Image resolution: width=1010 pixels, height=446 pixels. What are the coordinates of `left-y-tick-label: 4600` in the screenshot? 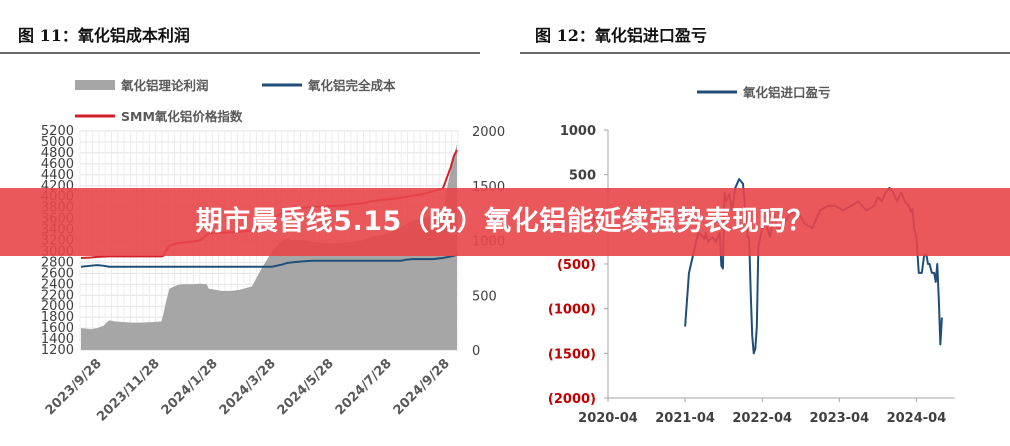 It's located at (57, 164).